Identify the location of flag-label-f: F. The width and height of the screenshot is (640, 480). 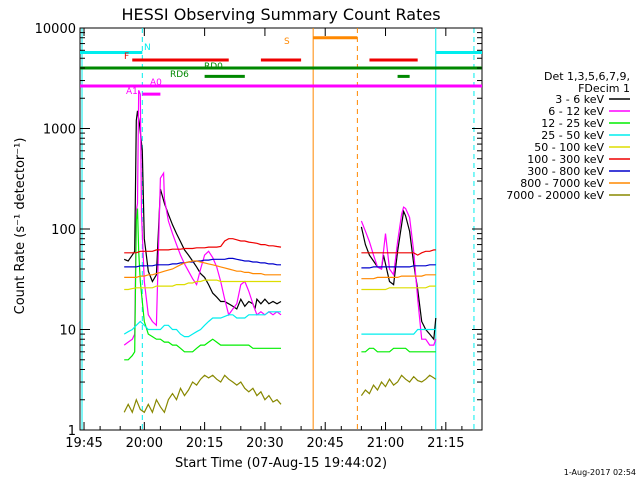
(126, 57).